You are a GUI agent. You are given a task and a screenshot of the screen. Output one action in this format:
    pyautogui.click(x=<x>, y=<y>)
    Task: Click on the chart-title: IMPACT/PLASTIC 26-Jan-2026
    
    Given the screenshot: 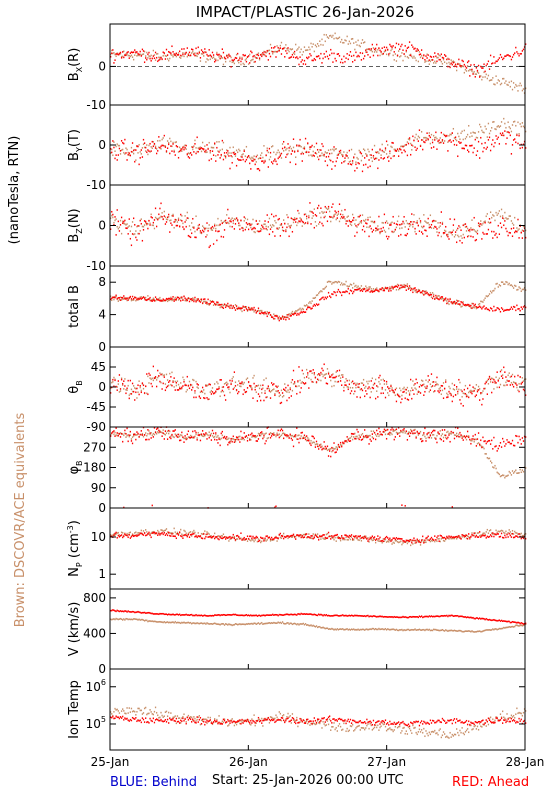 What is the action you would take?
    pyautogui.click(x=305, y=12)
    